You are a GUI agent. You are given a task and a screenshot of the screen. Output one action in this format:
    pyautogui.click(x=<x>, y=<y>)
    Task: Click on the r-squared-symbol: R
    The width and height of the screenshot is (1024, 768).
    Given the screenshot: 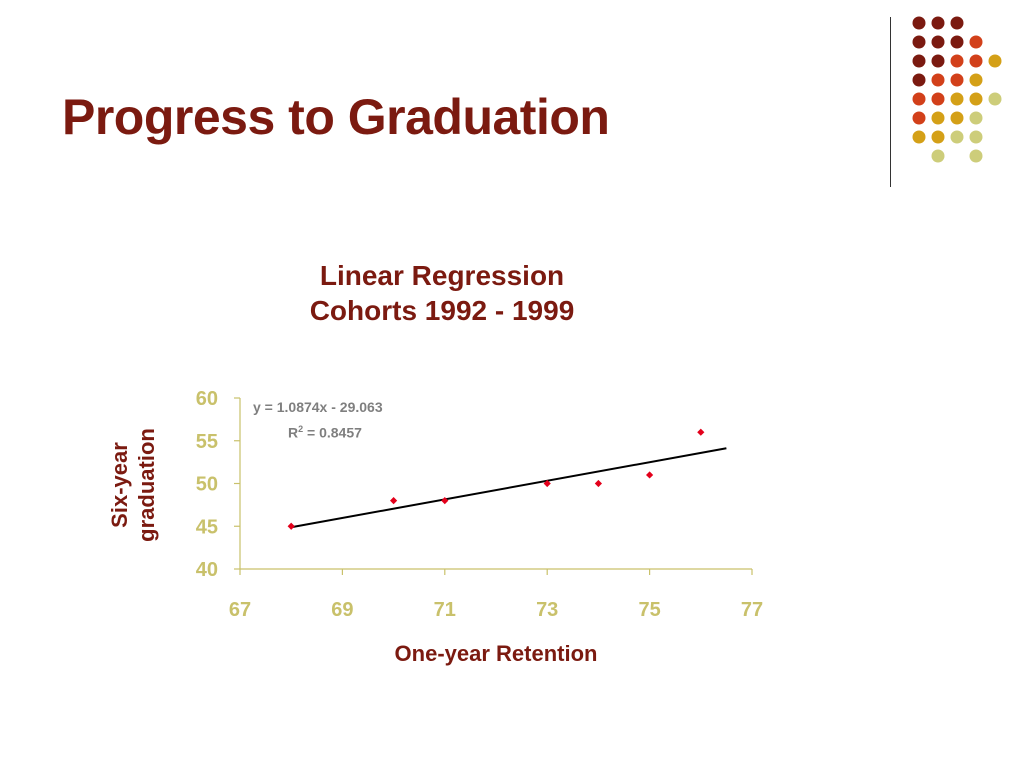 What is the action you would take?
    pyautogui.click(x=293, y=432)
    